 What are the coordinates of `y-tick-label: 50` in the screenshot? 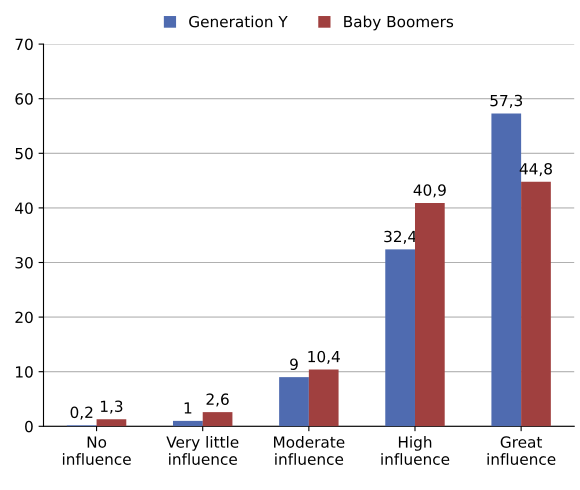 It's located at (24, 154).